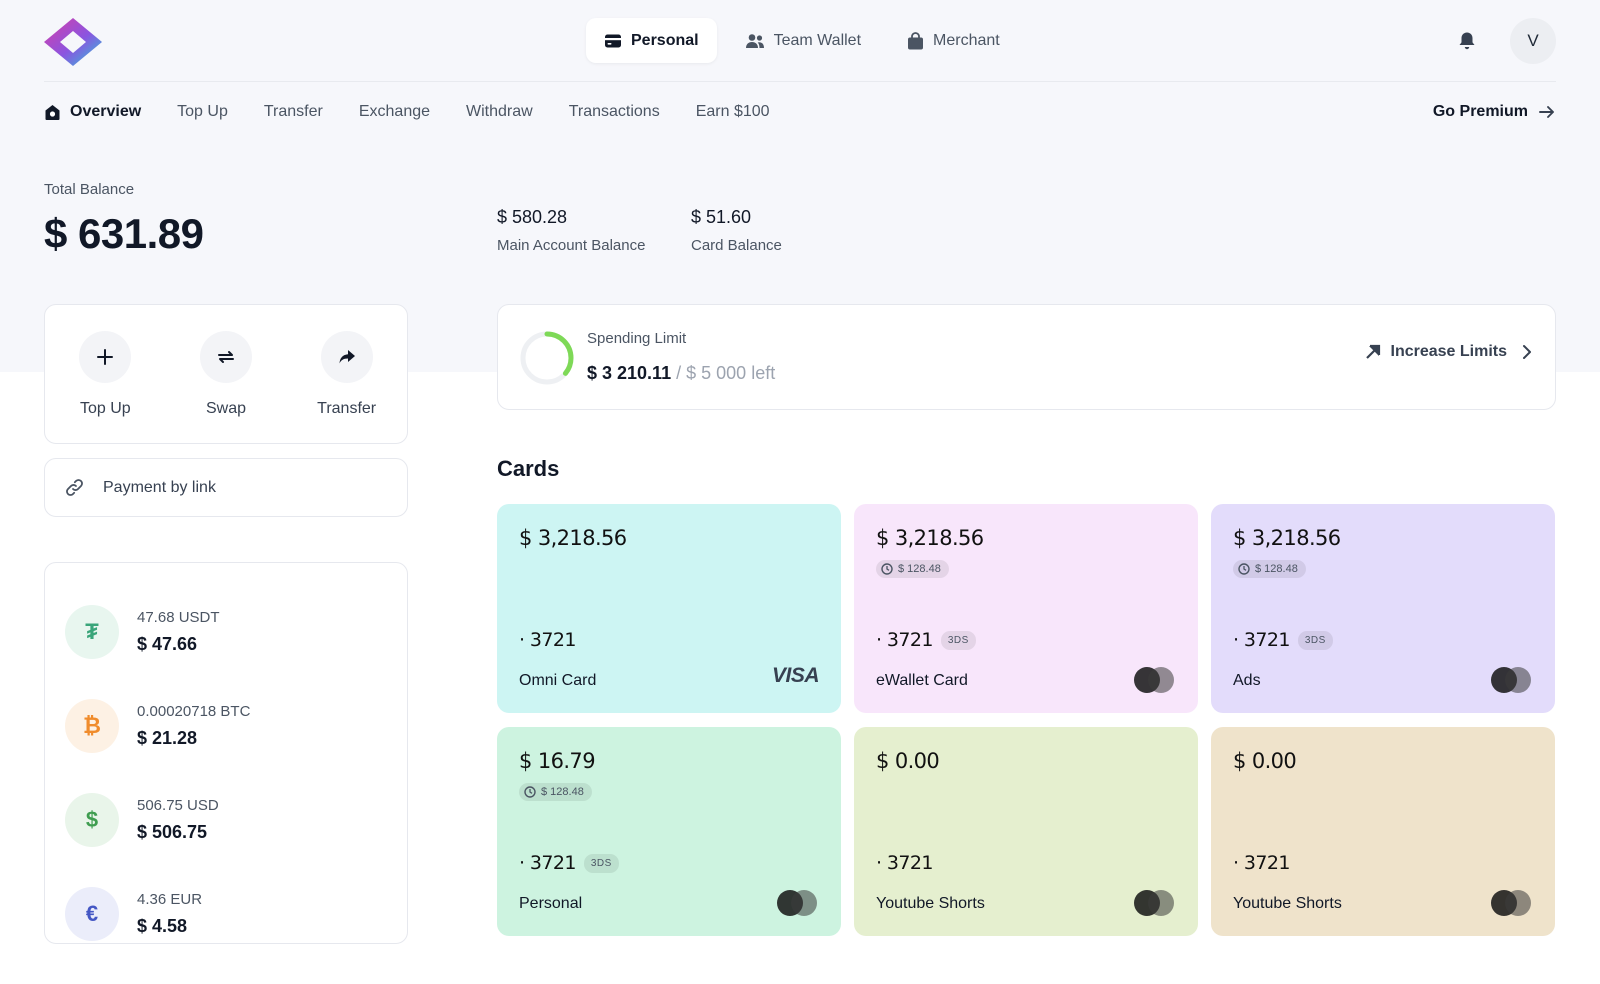 This screenshot has height=984, width=1600. I want to click on tab-team-wallet: Team Wallet, so click(803, 40).